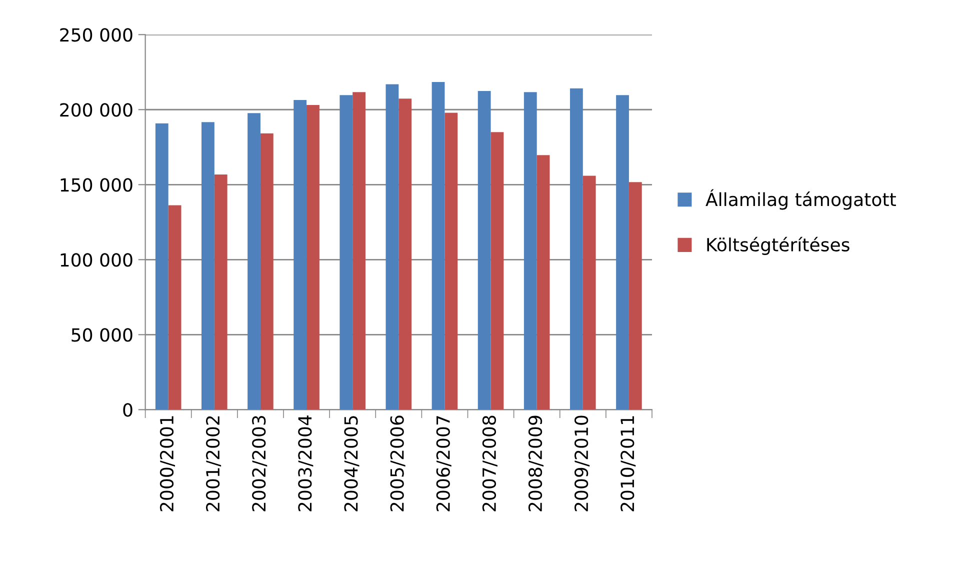 This screenshot has width=956, height=577. I want to click on x-tick-label: 2001/2002, so click(214, 464).